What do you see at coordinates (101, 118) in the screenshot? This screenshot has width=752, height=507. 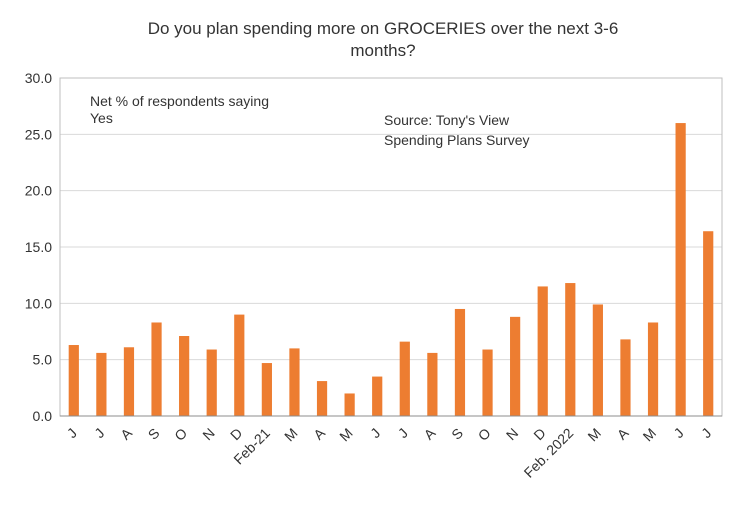 I see `annotation-line-2: Yes` at bounding box center [101, 118].